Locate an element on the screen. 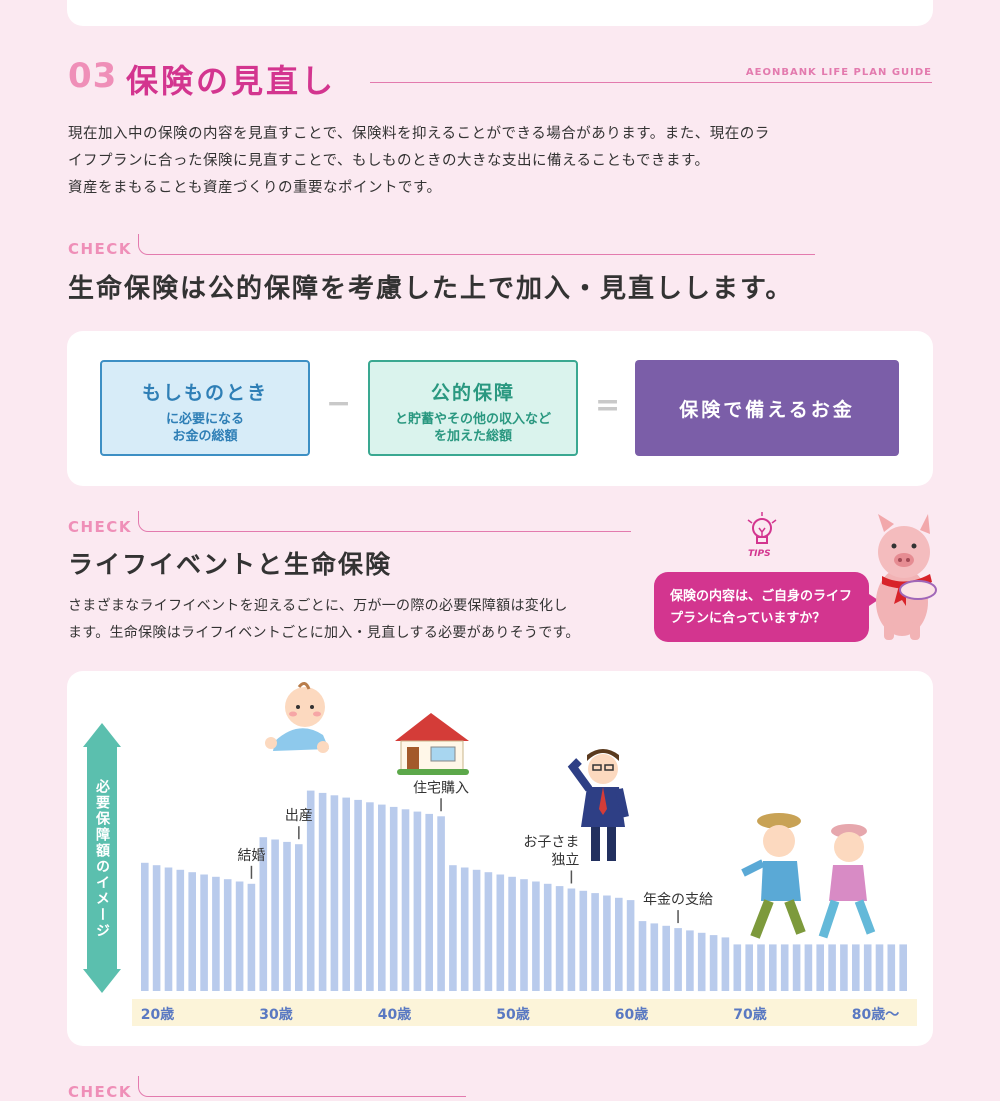  formula-box-sub: お金の総額 is located at coordinates (205, 436).